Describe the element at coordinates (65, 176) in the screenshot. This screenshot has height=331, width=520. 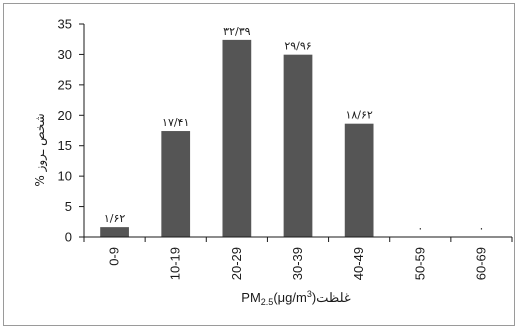
I see `y-tick-label: 10` at that location.